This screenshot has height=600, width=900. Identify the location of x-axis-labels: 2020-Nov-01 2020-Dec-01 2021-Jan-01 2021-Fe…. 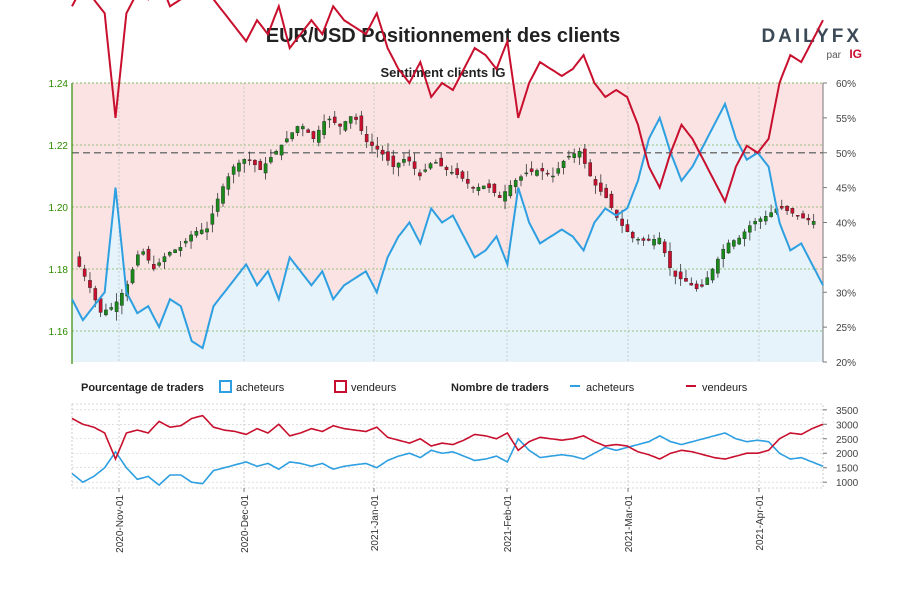
(440, 520).